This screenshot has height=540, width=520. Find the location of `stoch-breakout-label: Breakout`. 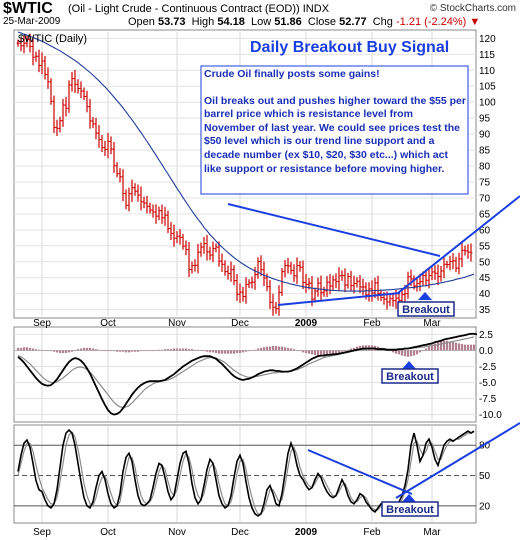

stoch-breakout-label: Breakout is located at coordinates (410, 510).